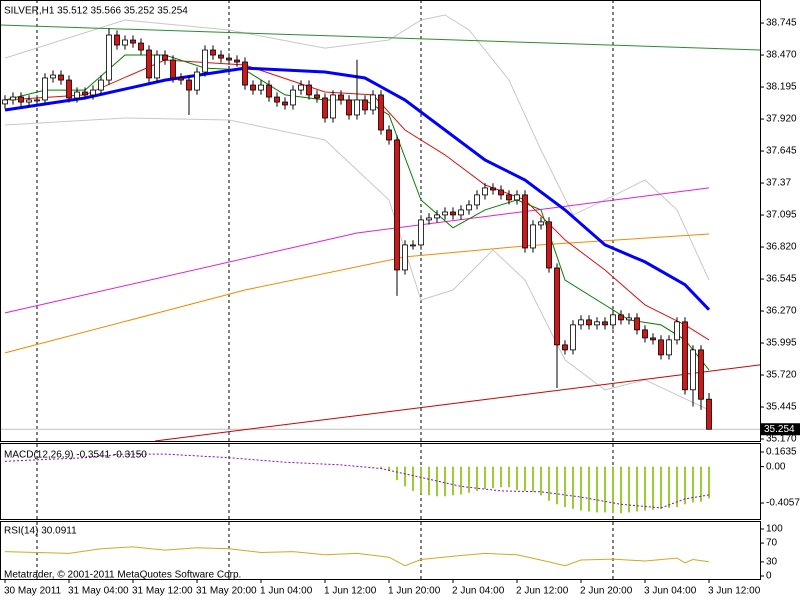  What do you see at coordinates (781, 452) in the screenshot?
I see `y-tick-label: 0.1635` at bounding box center [781, 452].